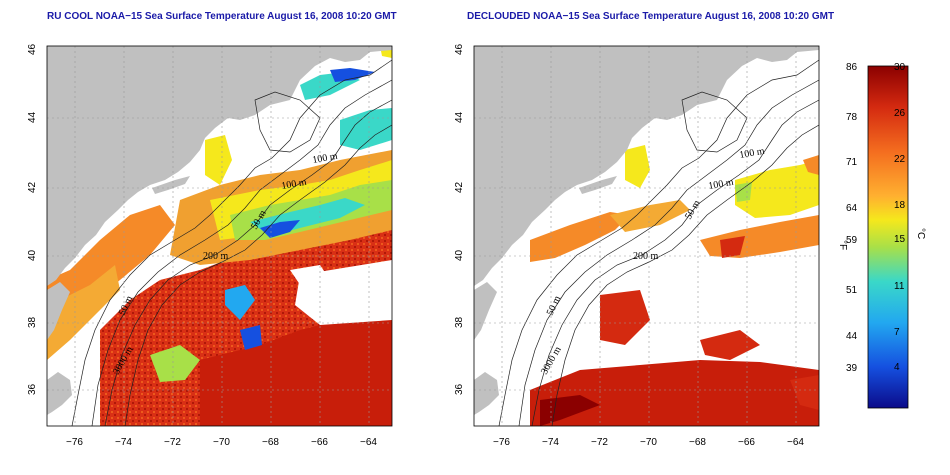  What do you see at coordinates (598, 185) in the screenshot?
I see `right-long-island` at bounding box center [598, 185].